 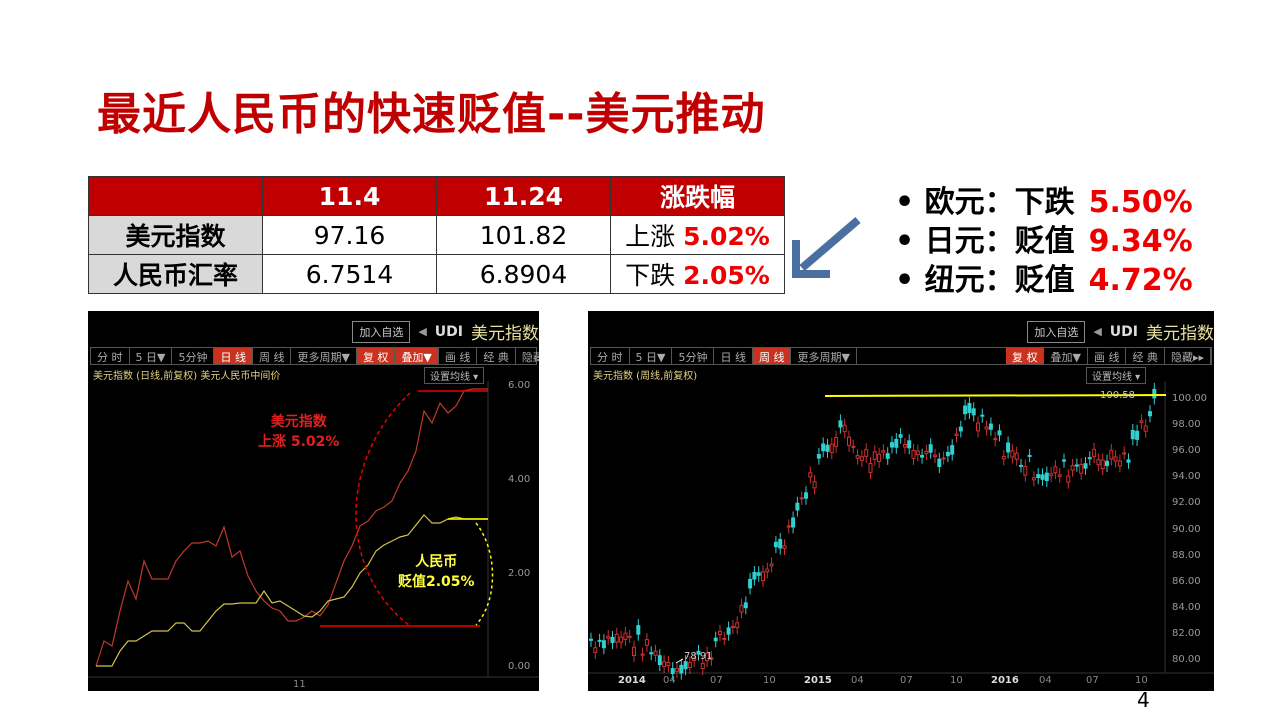 What do you see at coordinates (313, 529) in the screenshot?
I see `left-chart-plot` at bounding box center [313, 529].